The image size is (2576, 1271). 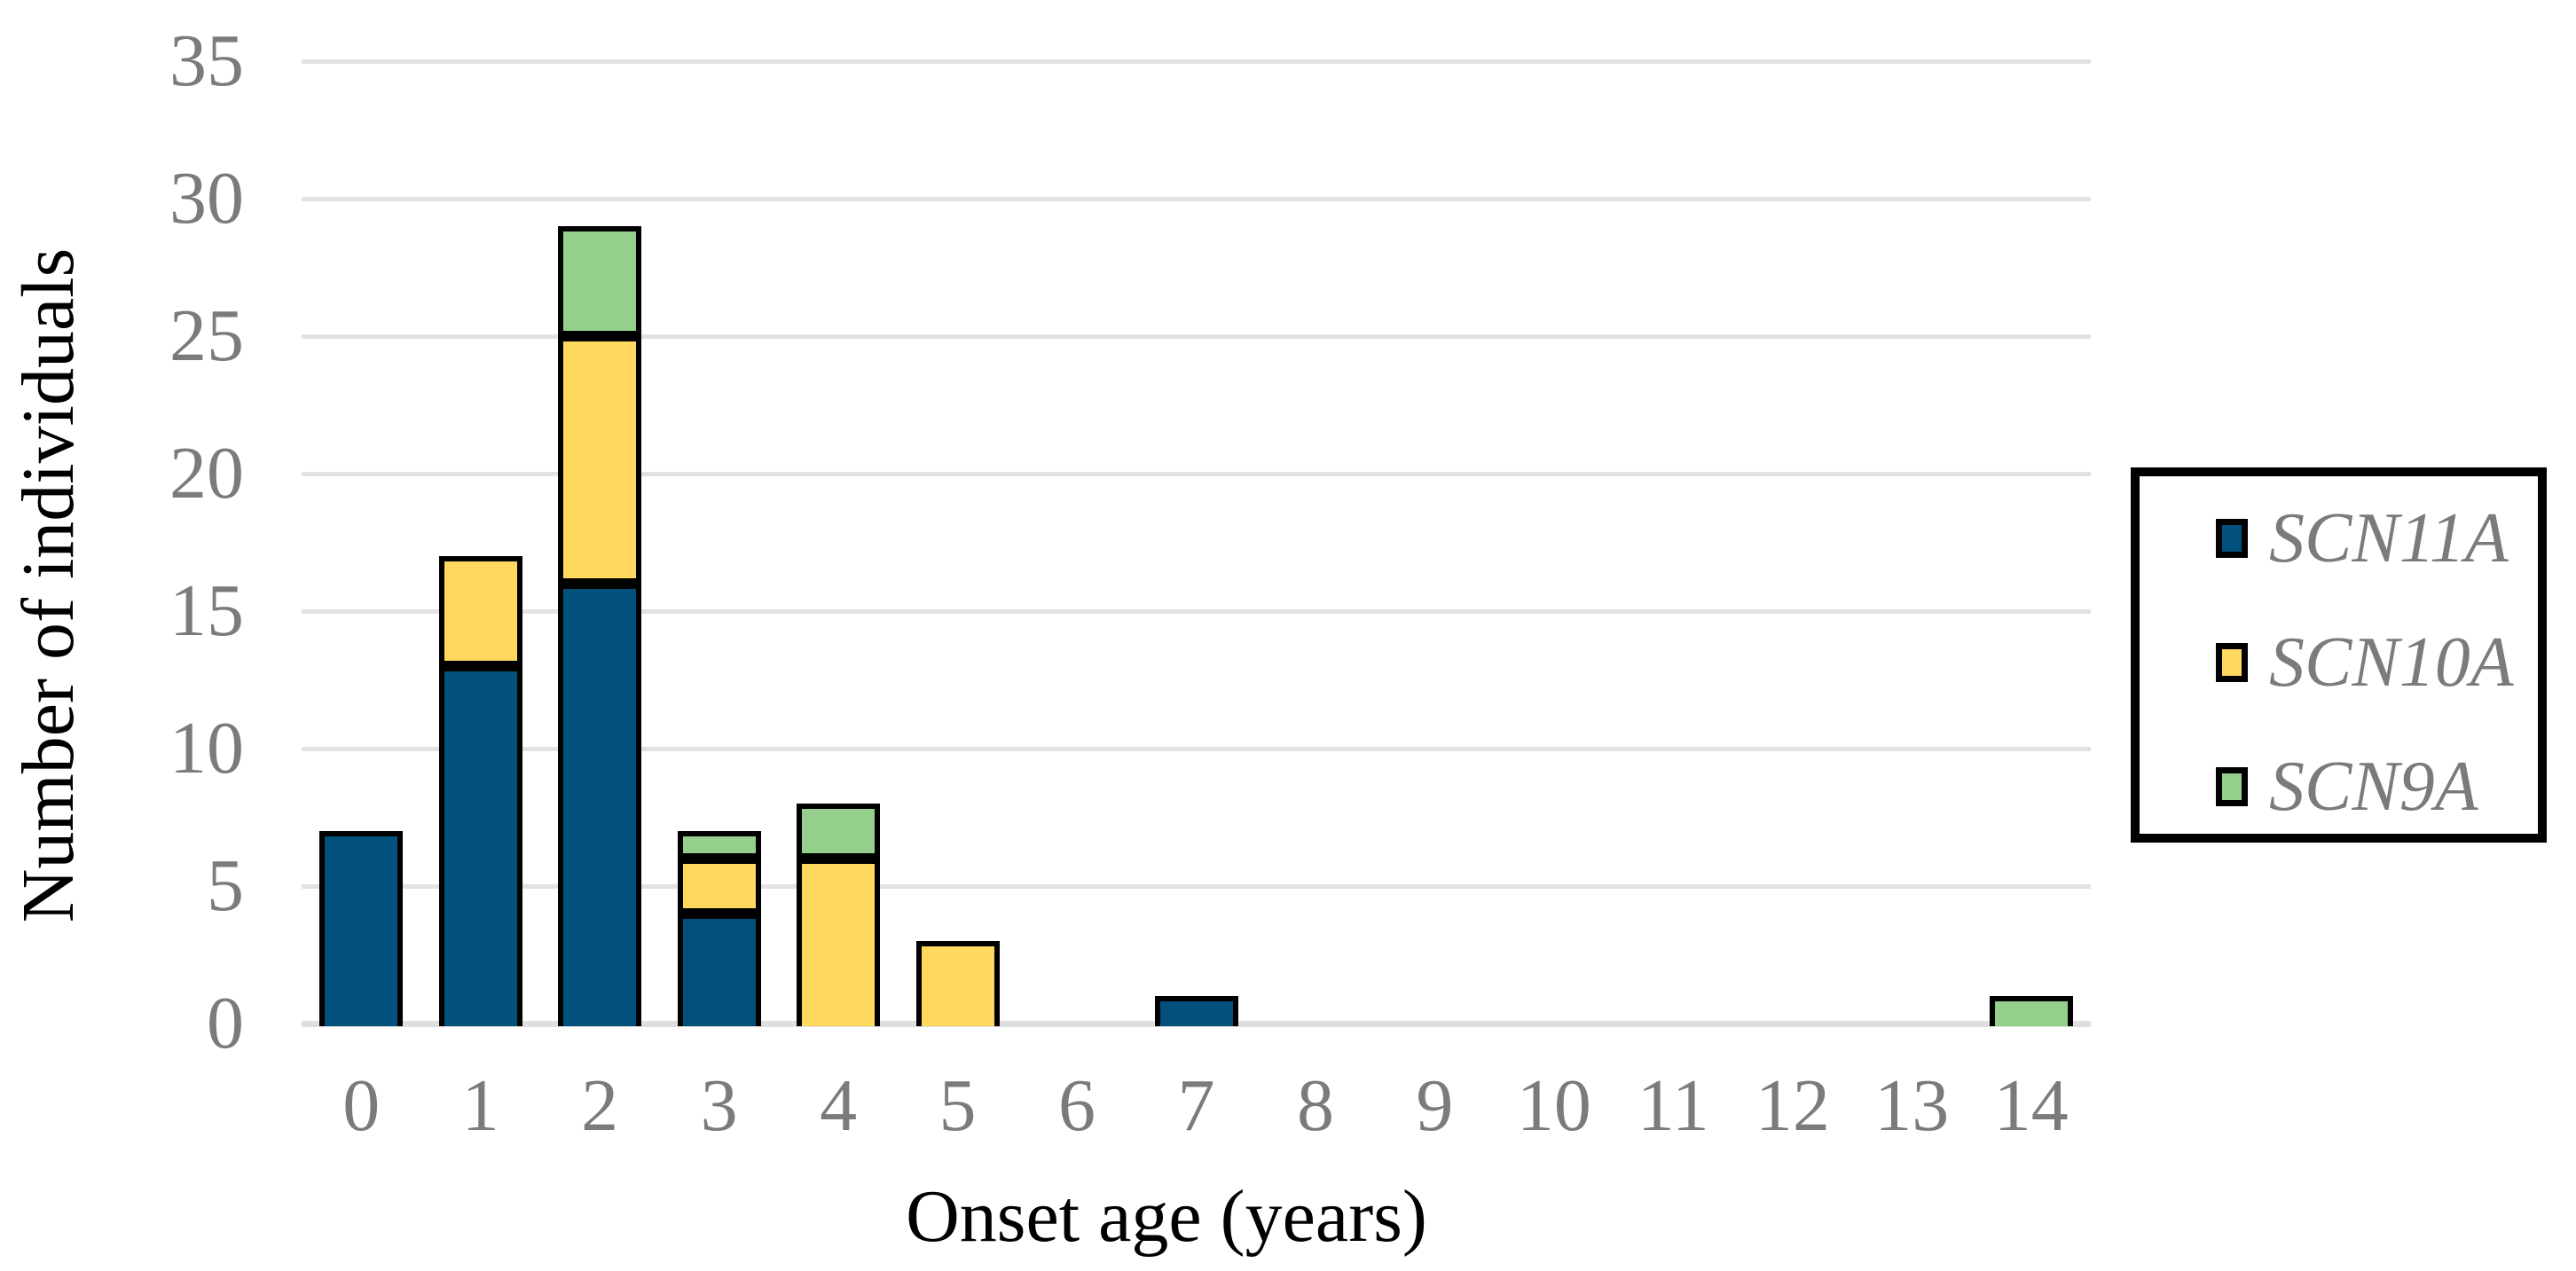 I want to click on x-tick-label: 14, so click(x=2031, y=1105).